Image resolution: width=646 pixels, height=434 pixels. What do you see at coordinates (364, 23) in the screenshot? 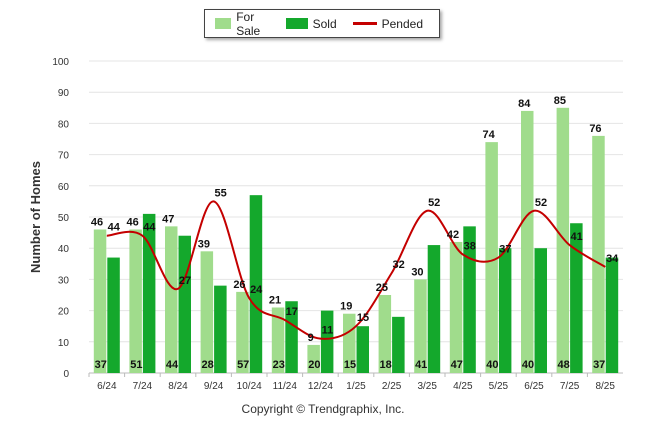
I see `pended-line-swatch-icon` at bounding box center [364, 23].